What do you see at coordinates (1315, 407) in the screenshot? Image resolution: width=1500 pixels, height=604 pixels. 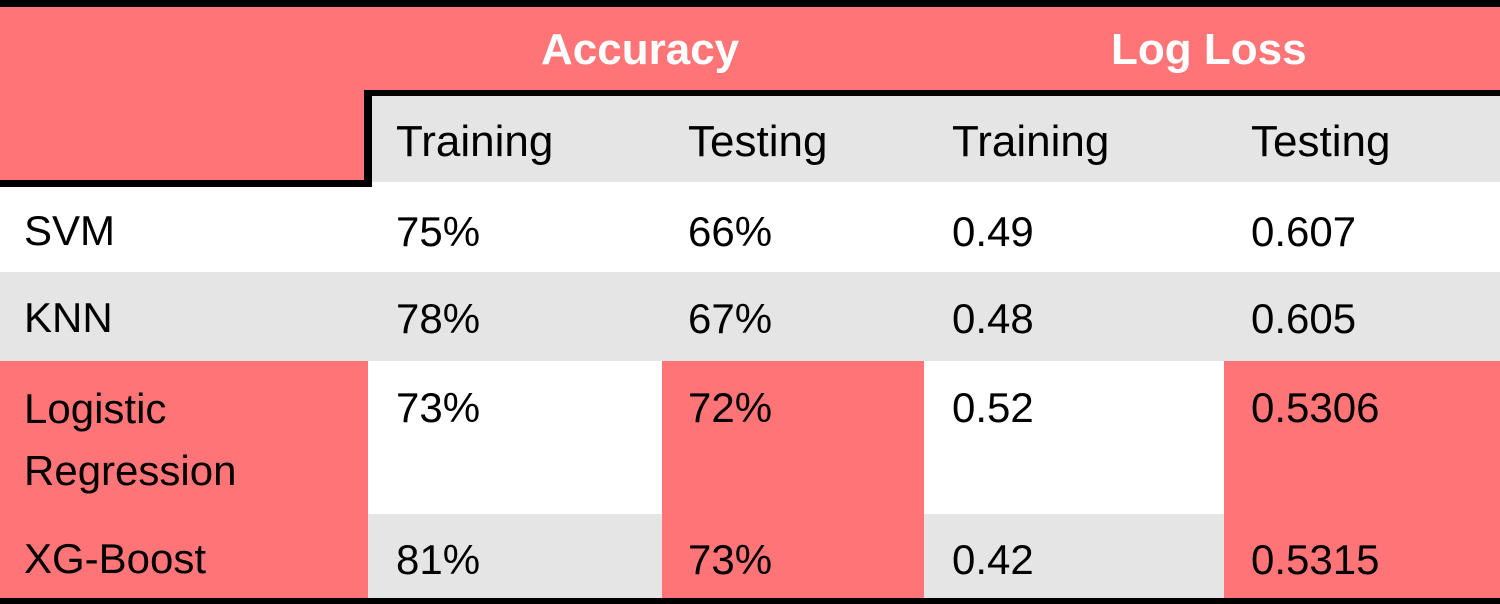 I see `cell-lr-ll-test: 0.5306` at bounding box center [1315, 407].